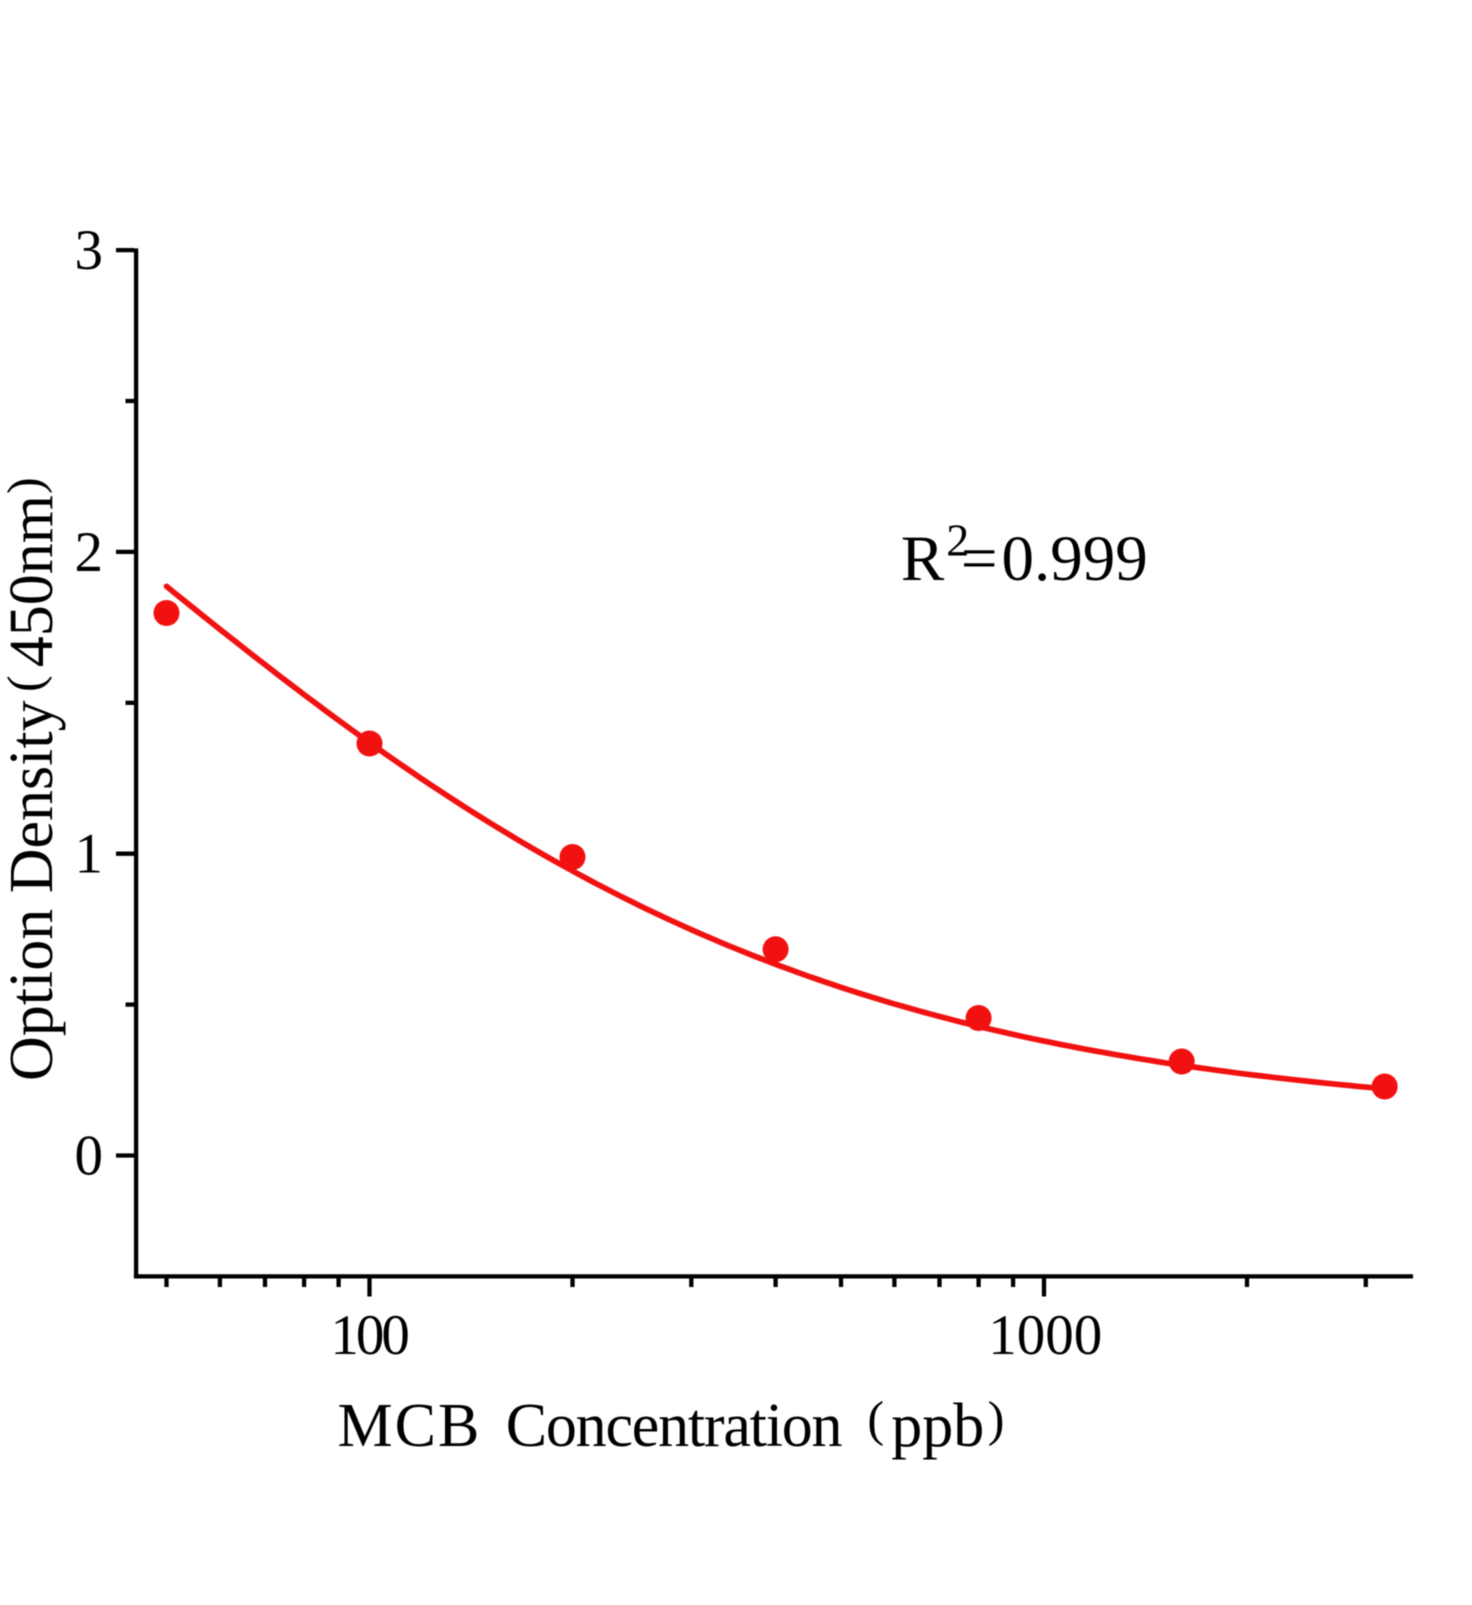  Describe the element at coordinates (89, 250) in the screenshot. I see `svg-text: 3` at that location.